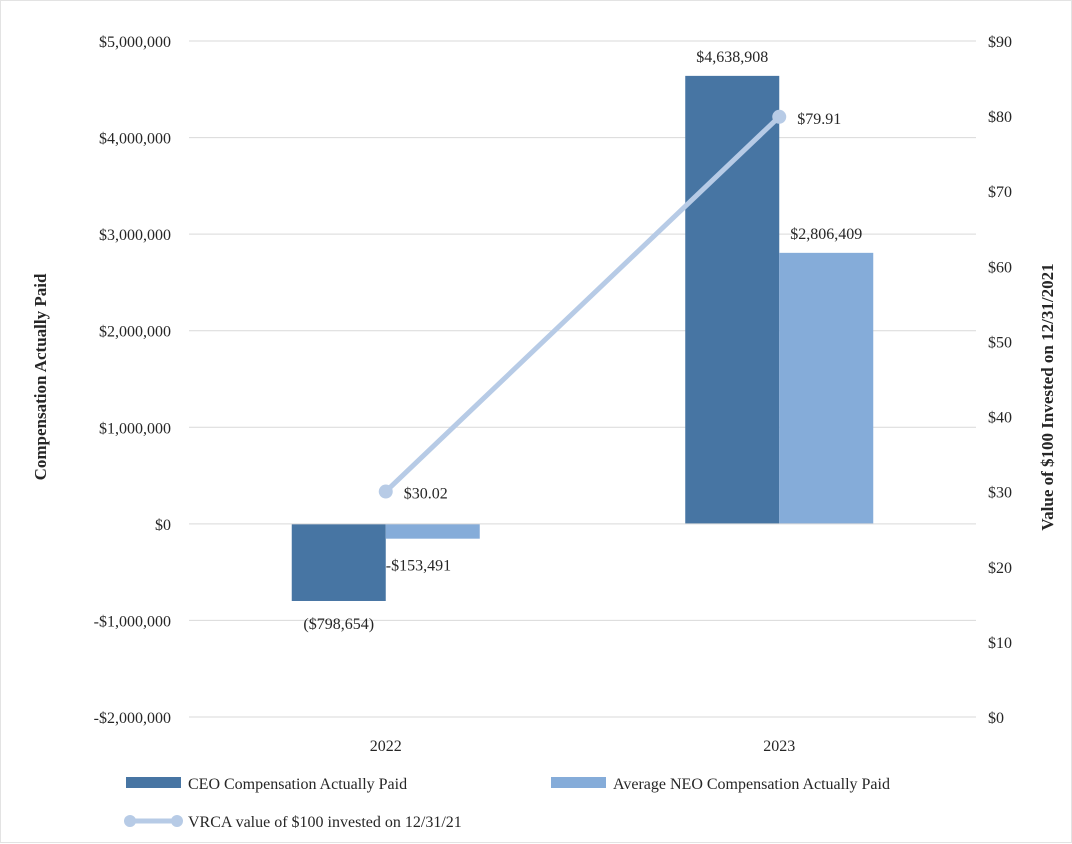 This screenshot has width=1072, height=844. Describe the element at coordinates (418, 566) in the screenshot. I see `bar-data-label: -$153,491` at that location.